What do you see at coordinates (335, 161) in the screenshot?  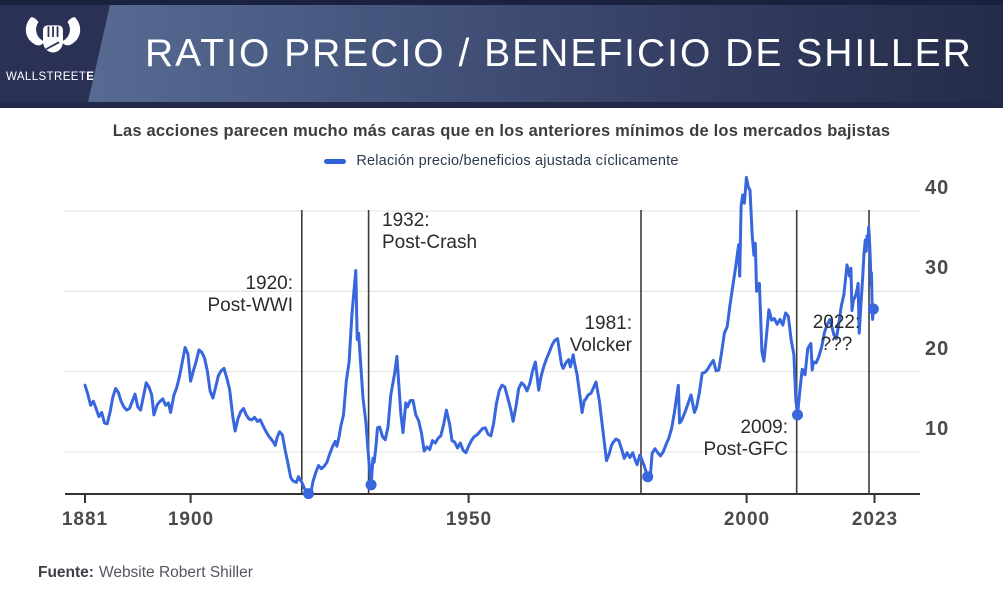 I see `legend-line-swatch` at bounding box center [335, 161].